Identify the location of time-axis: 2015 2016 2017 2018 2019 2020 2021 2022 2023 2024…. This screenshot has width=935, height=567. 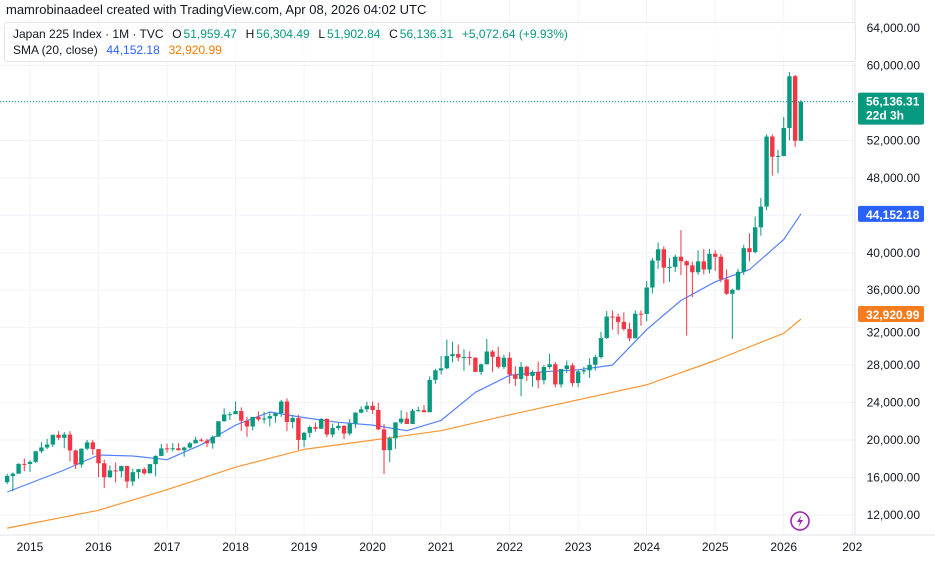
(440, 547).